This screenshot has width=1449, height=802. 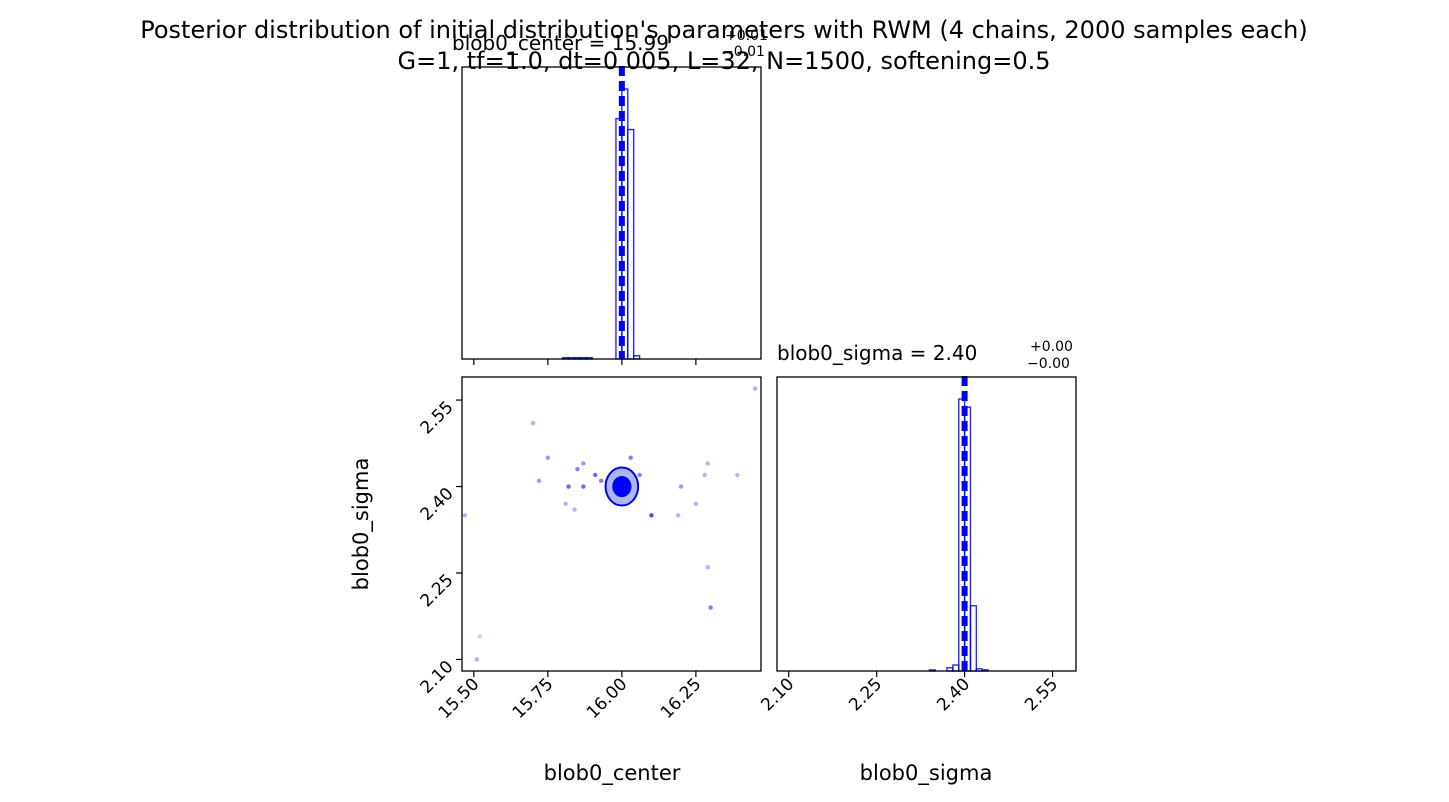 What do you see at coordinates (865, 694) in the screenshot?
I see `x-tick-label: 2.25` at bounding box center [865, 694].